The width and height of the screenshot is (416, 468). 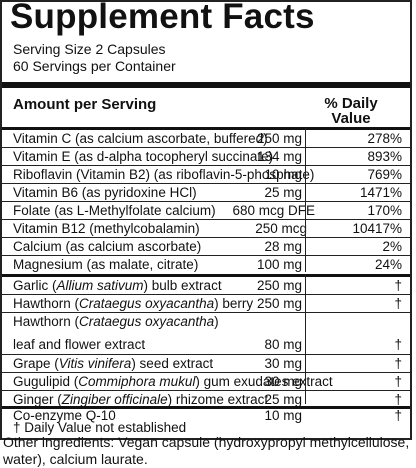 I want to click on nutrient-amount: 134 mg, so click(x=279, y=156).